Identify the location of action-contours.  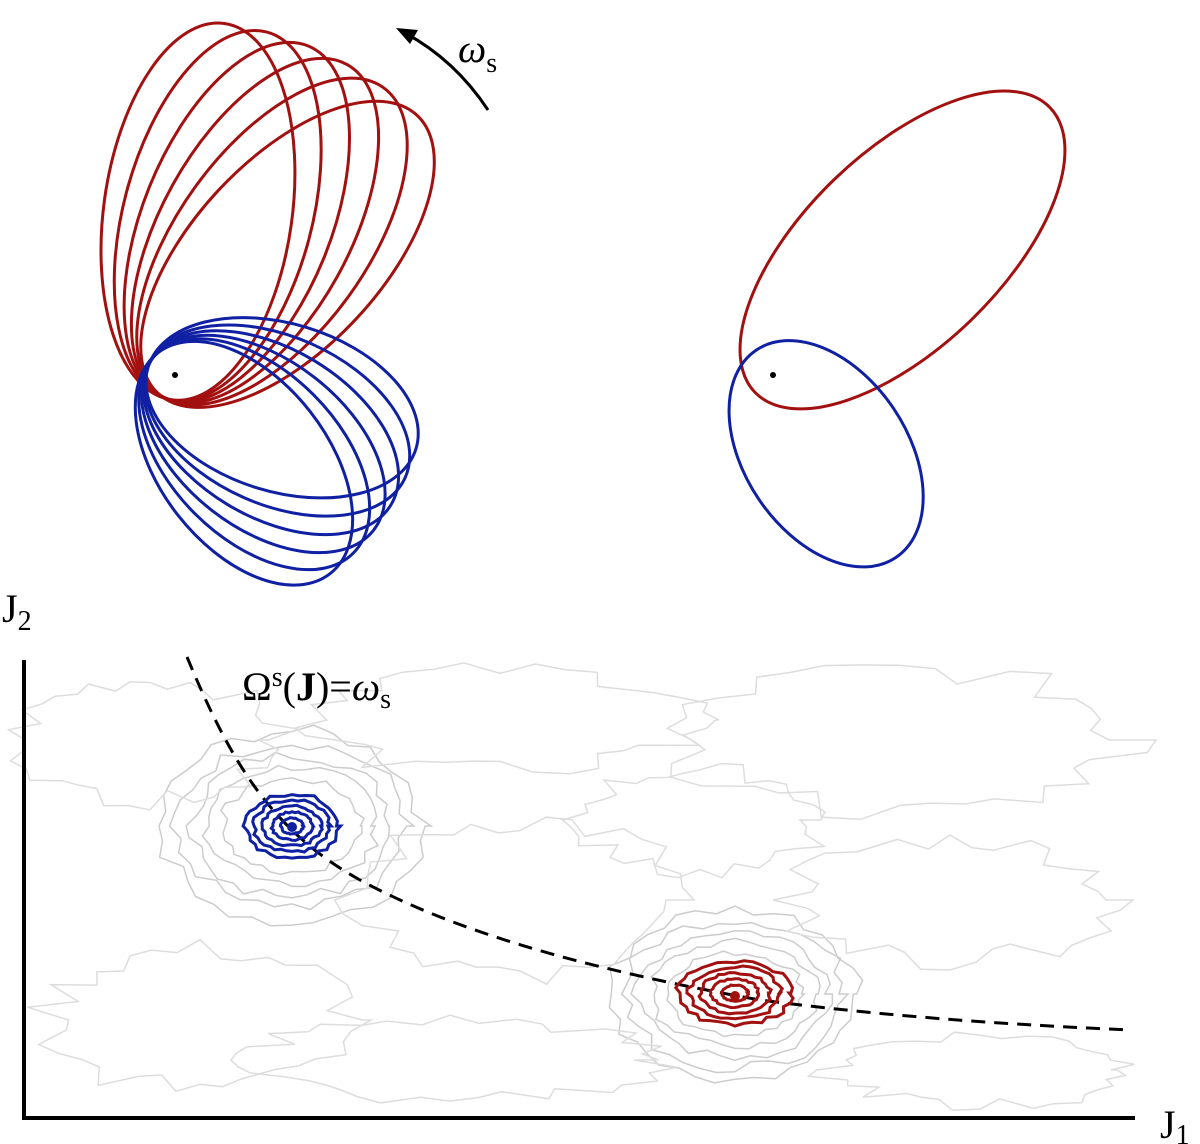
(518, 910).